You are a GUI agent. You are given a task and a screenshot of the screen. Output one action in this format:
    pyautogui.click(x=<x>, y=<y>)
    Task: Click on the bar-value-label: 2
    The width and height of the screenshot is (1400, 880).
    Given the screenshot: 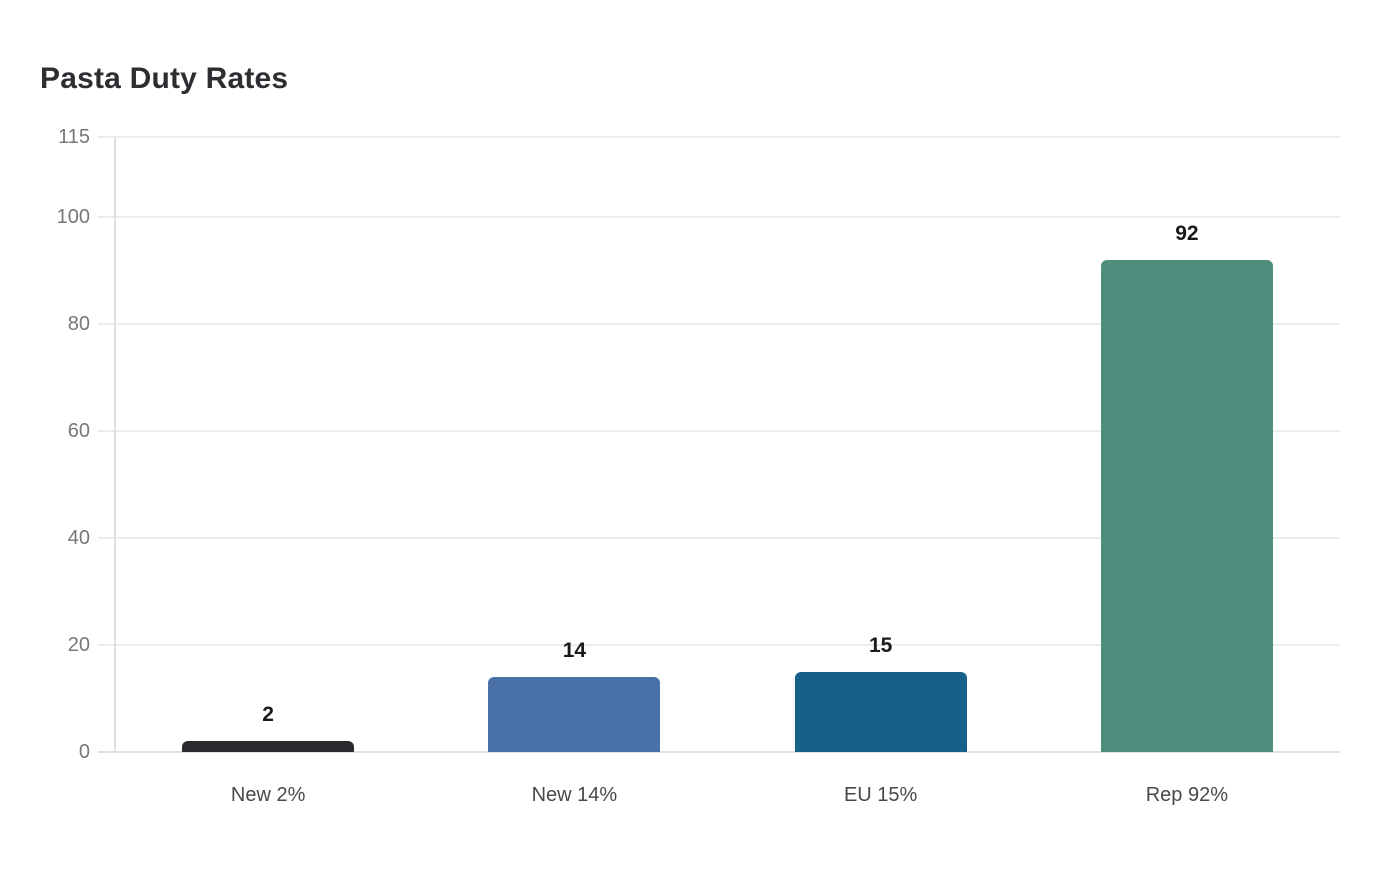 What is the action you would take?
    pyautogui.click(x=268, y=715)
    